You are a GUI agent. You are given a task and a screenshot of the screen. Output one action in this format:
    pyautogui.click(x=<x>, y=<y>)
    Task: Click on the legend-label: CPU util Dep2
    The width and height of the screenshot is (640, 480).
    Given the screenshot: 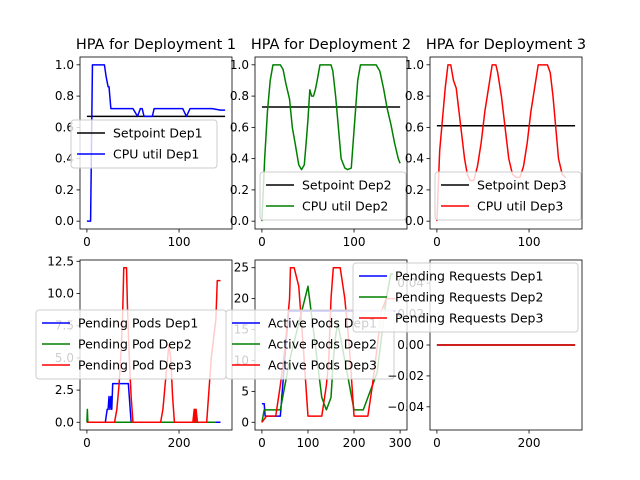 What is the action you would take?
    pyautogui.click(x=345, y=206)
    